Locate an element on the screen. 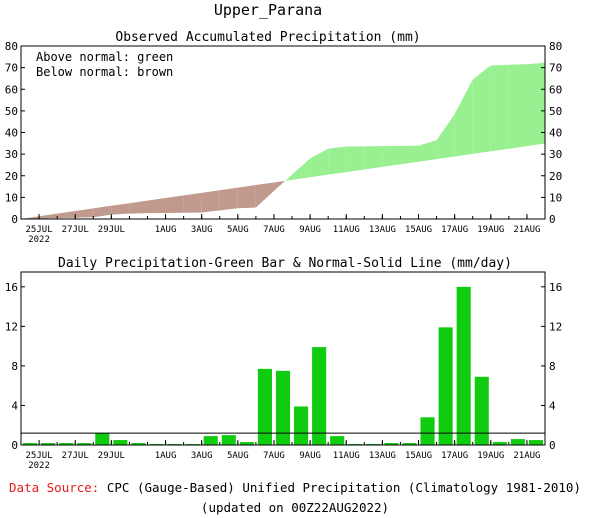  y-tick-label: 8 is located at coordinates (552, 366).